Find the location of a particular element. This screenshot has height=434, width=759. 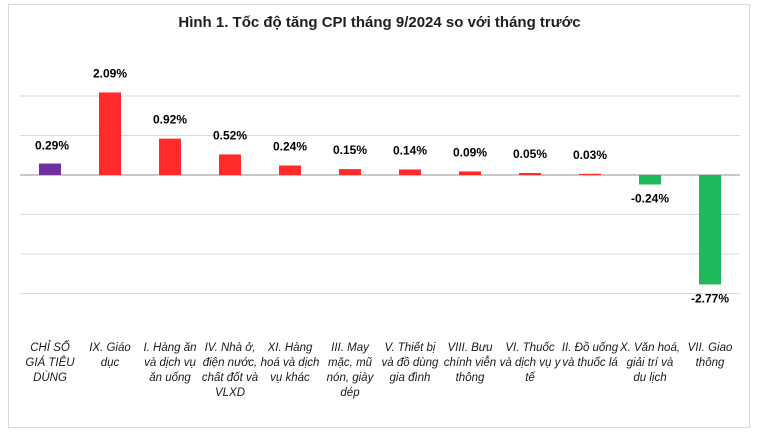

category-label-7: VIII. Bưu chính viễn thông is located at coordinates (470, 363).